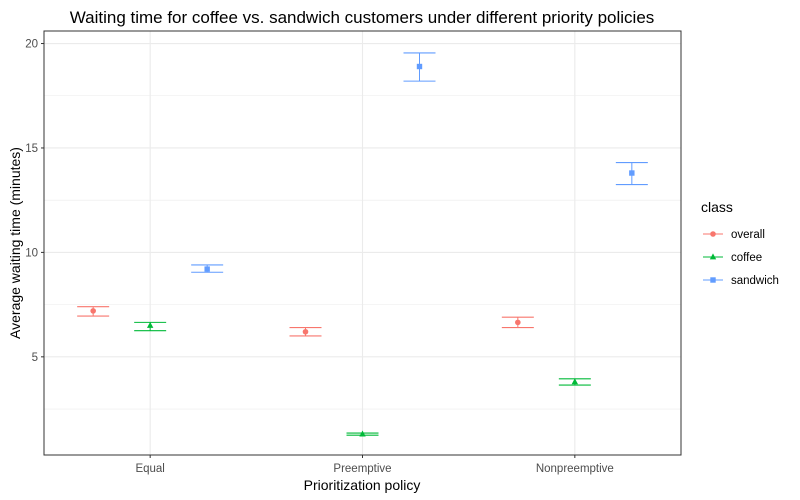 This screenshot has width=800, height=500. What do you see at coordinates (149, 469) in the screenshot?
I see `x-tick-label: Equal` at bounding box center [149, 469].